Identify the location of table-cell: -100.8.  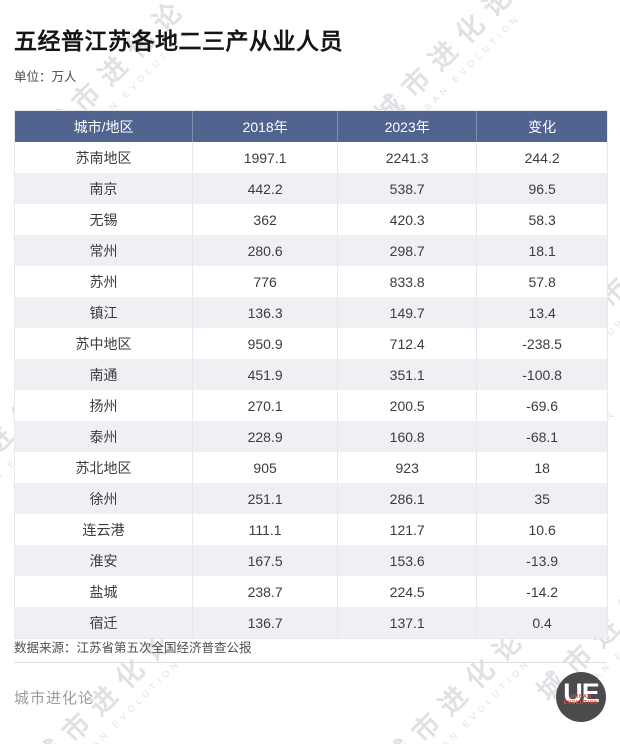
(541, 374).